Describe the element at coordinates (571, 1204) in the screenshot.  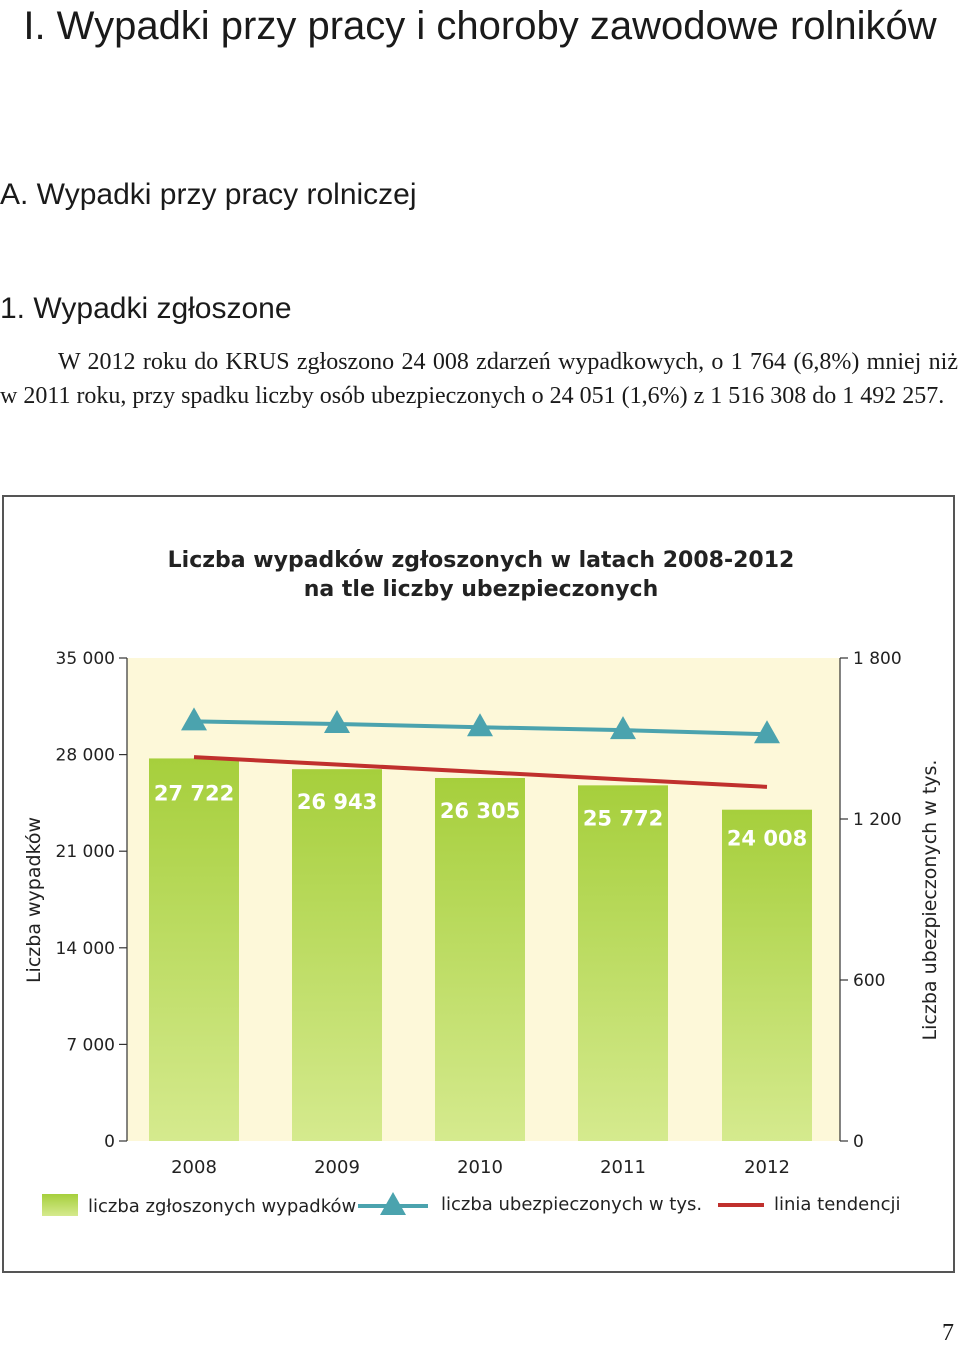
I see `legend-label-insured: liczba ubezpieczonych w tys.` at that location.